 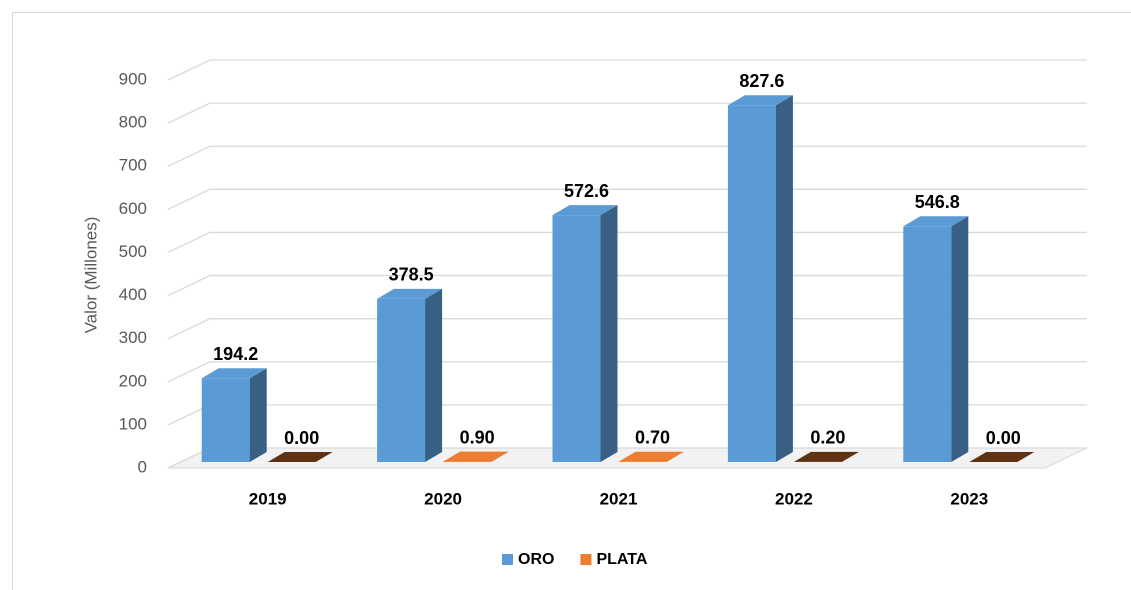 What do you see at coordinates (133, 423) in the screenshot?
I see `y-tick-label: 100` at bounding box center [133, 423].